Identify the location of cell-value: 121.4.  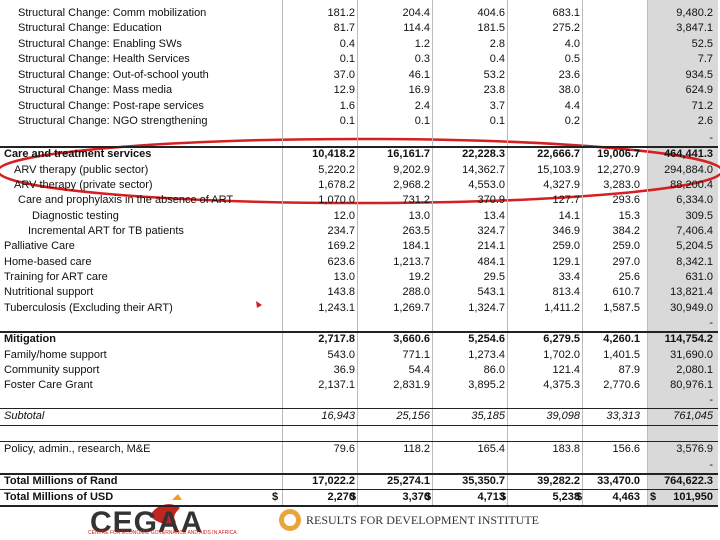
(566, 370).